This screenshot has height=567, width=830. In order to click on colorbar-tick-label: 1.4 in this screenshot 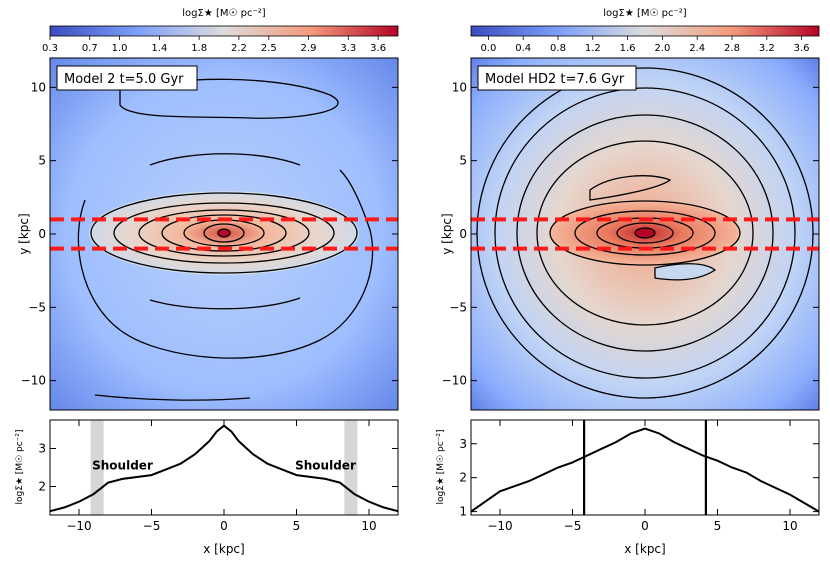, I will do `click(159, 48)`.